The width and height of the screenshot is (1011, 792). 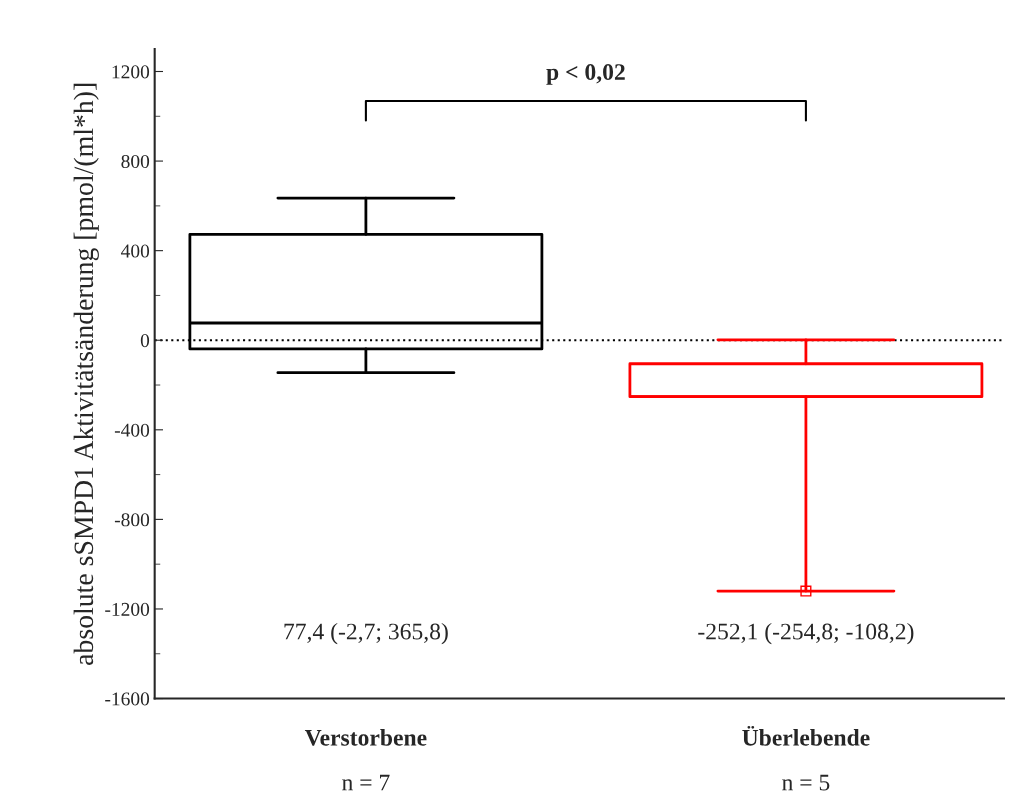 I want to click on y-tick-label: 400, so click(x=135, y=251).